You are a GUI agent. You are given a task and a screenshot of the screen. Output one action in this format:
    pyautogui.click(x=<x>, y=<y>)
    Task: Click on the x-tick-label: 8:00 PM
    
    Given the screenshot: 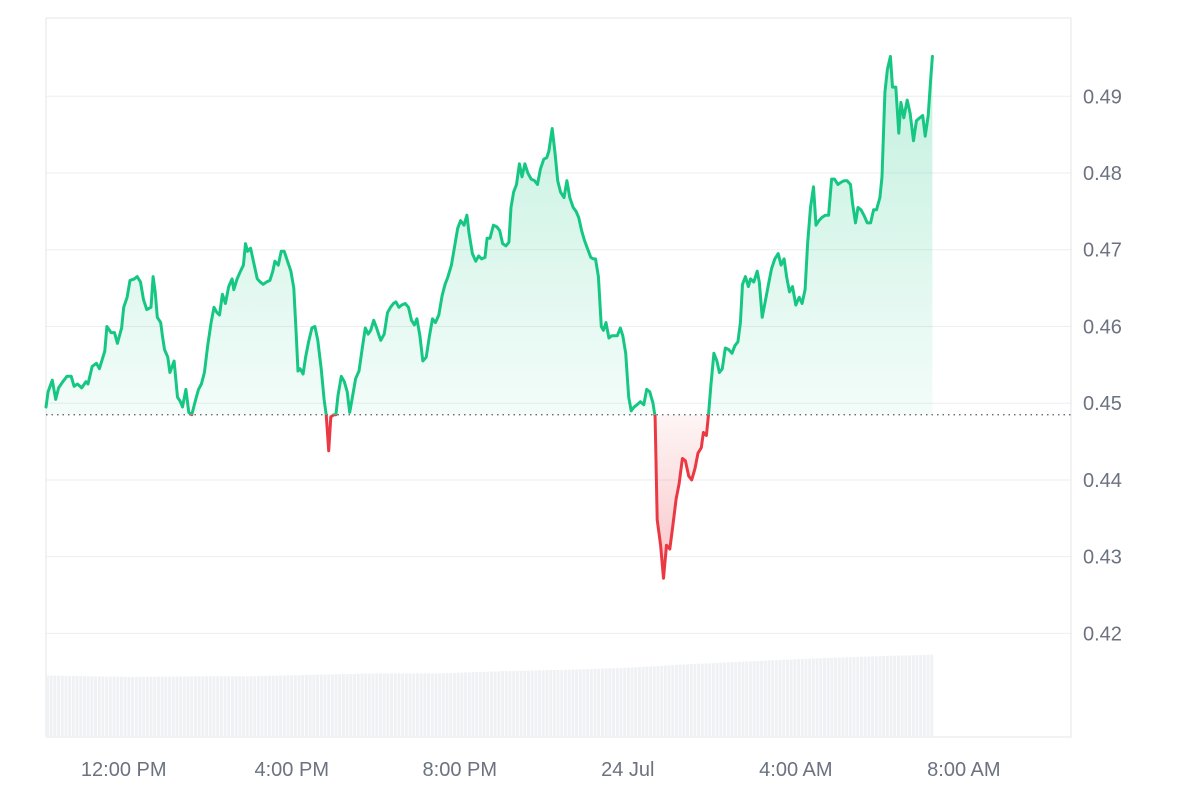 What is the action you would take?
    pyautogui.click(x=460, y=770)
    